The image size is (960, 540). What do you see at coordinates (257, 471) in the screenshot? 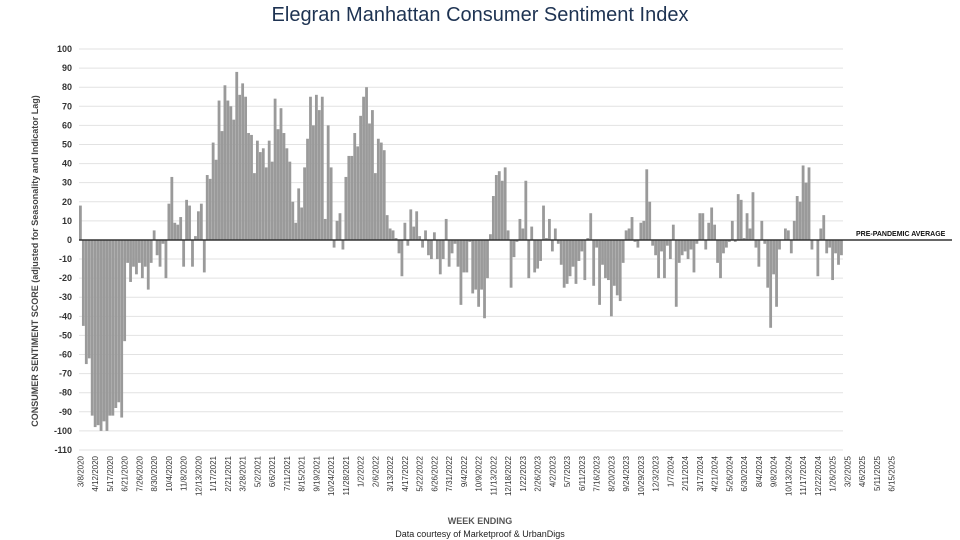
I see `x-tick-label: 5/2/2021` at bounding box center [257, 471].